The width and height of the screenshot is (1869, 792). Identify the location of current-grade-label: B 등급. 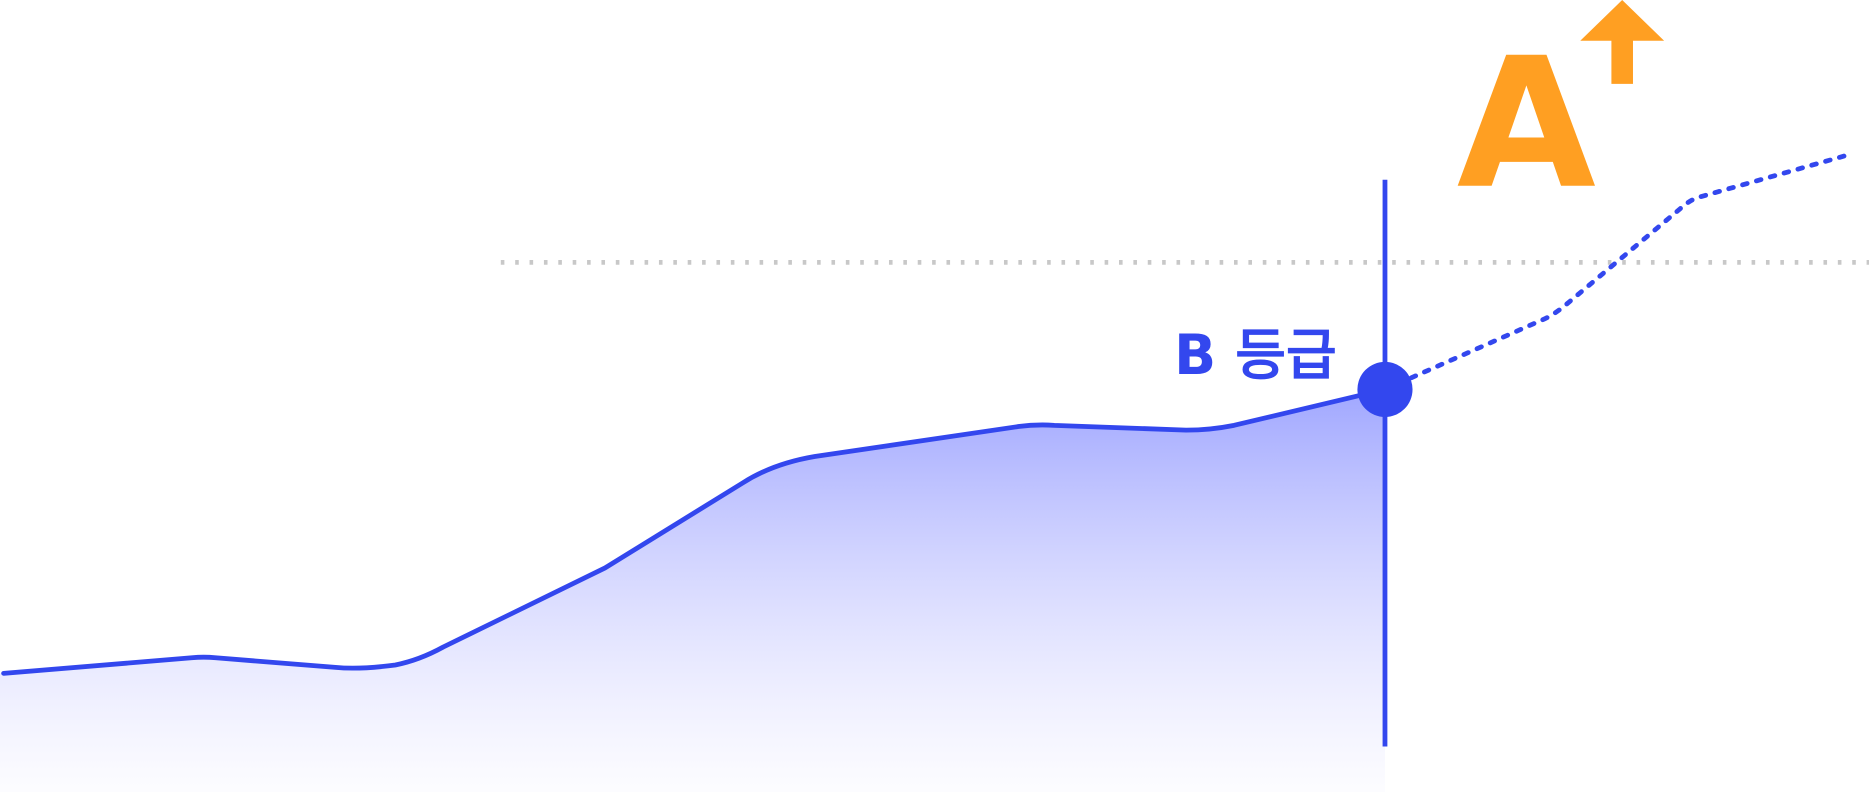
(1255, 355).